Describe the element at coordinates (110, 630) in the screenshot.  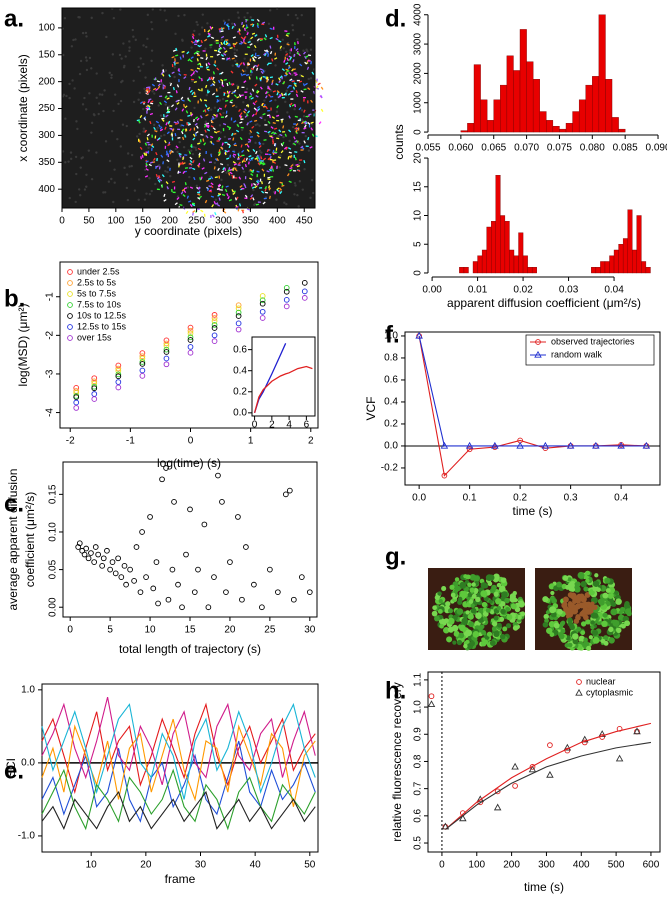
I see `x-tick-label: 5` at that location.